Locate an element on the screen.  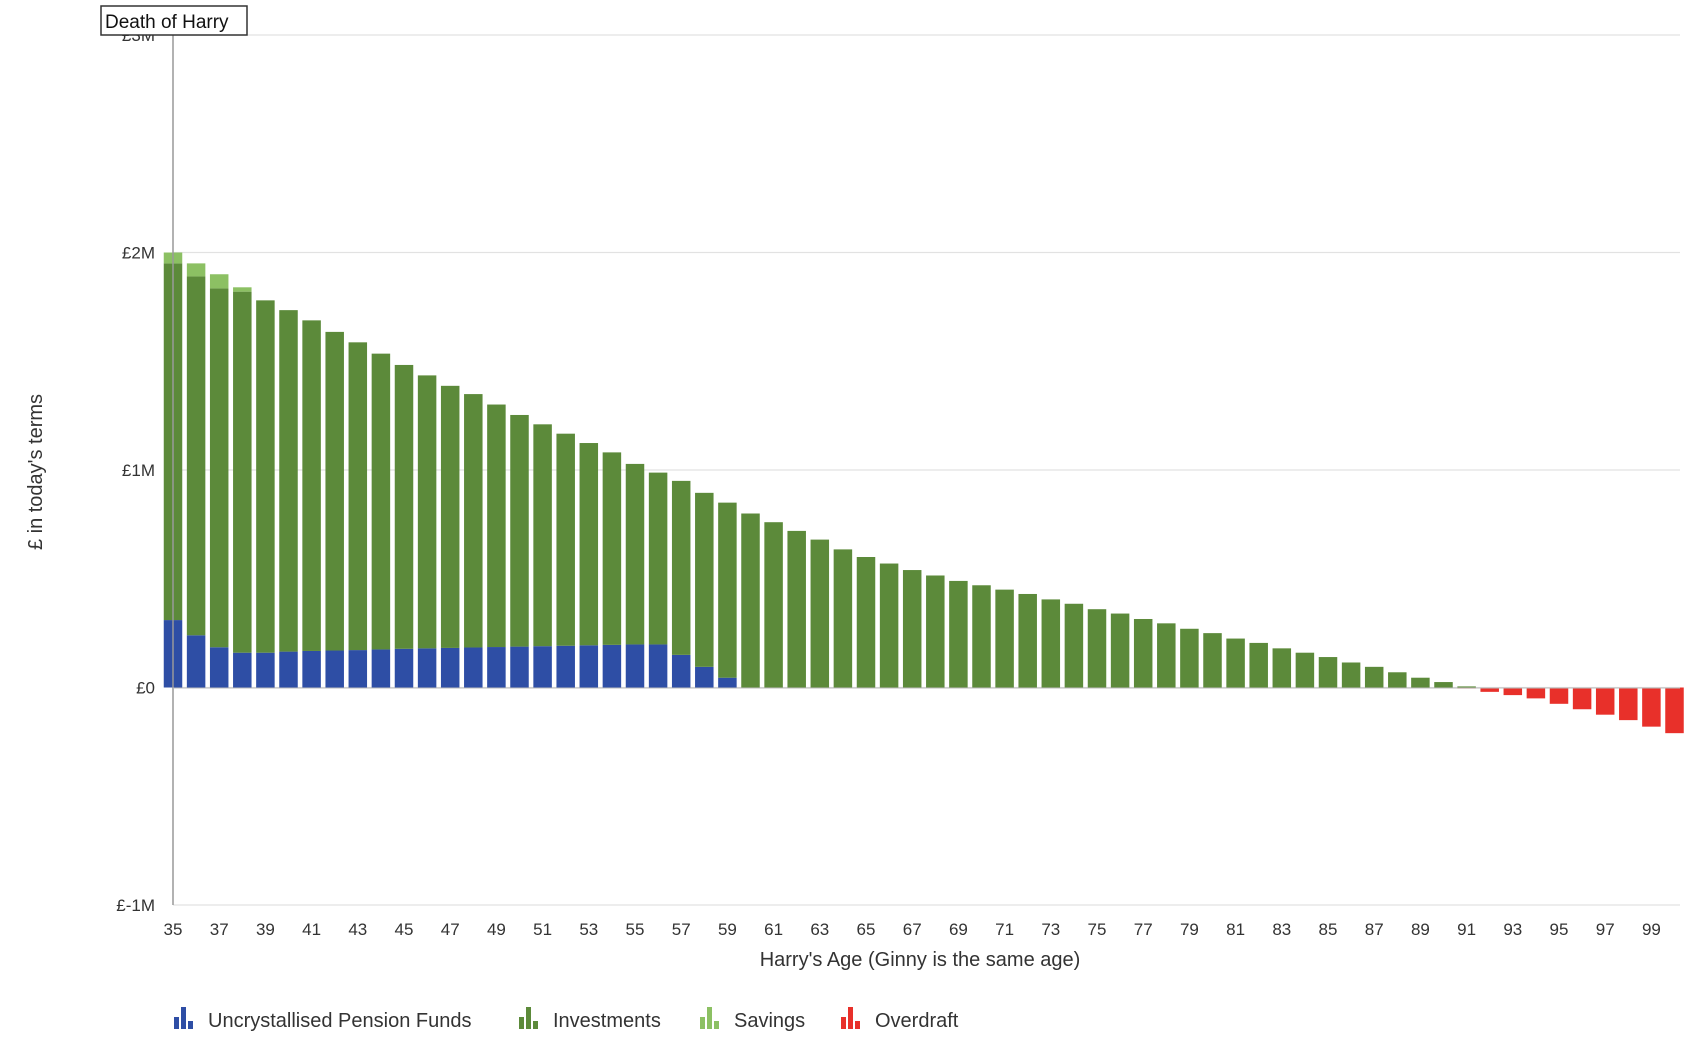
legend-item: Uncrystallised Pension Funds is located at coordinates (322, 1019).